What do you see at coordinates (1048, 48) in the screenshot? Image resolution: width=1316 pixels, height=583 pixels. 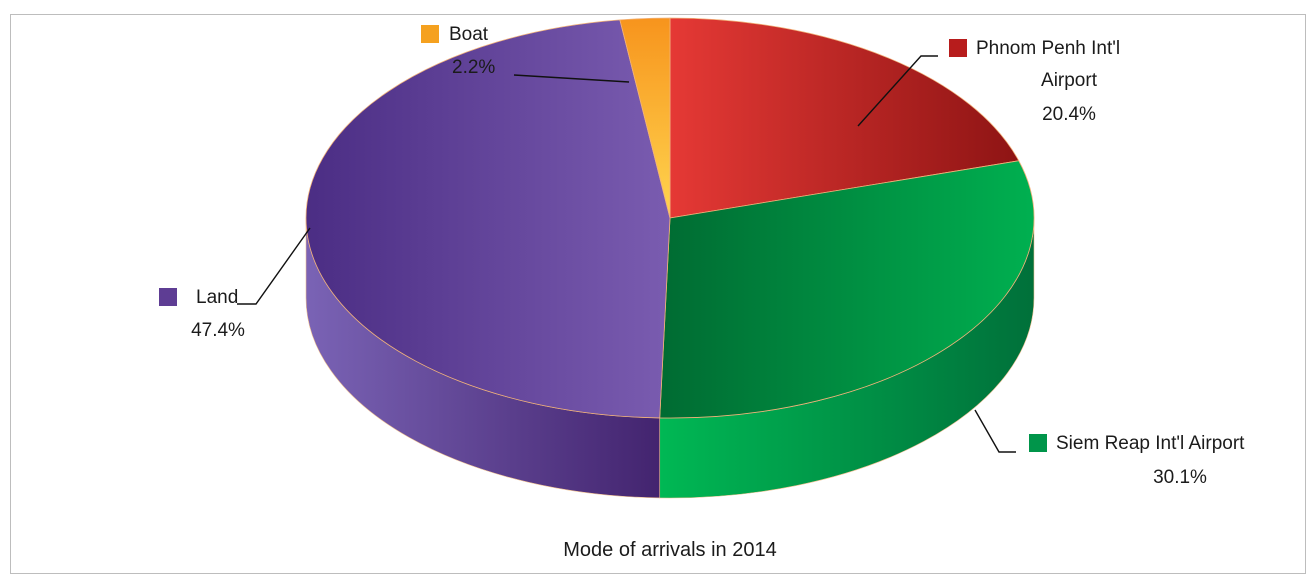 I see `slice-name-label: Phnom Penh Int'l` at bounding box center [1048, 48].